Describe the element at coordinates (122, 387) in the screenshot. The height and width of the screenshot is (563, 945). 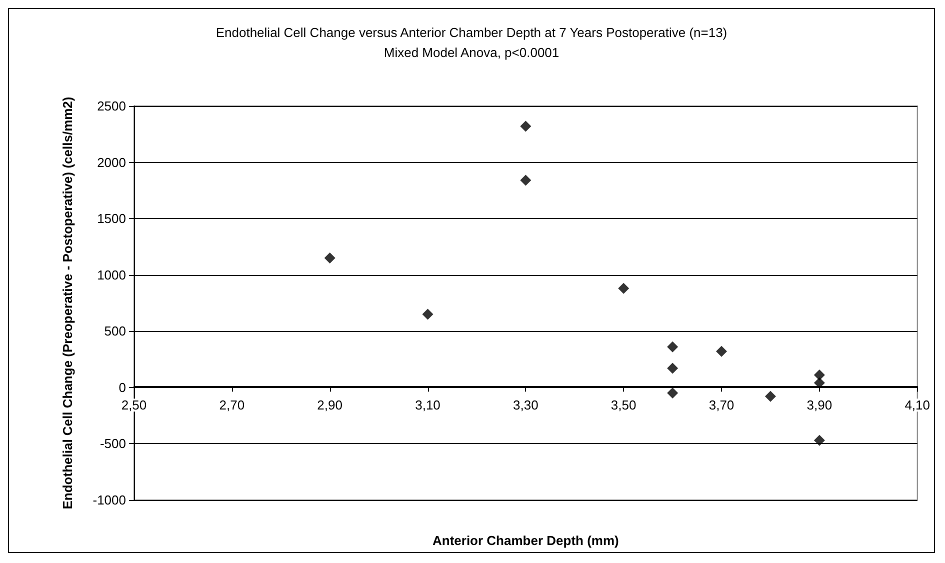
I see `y-tick-label: 0` at that location.